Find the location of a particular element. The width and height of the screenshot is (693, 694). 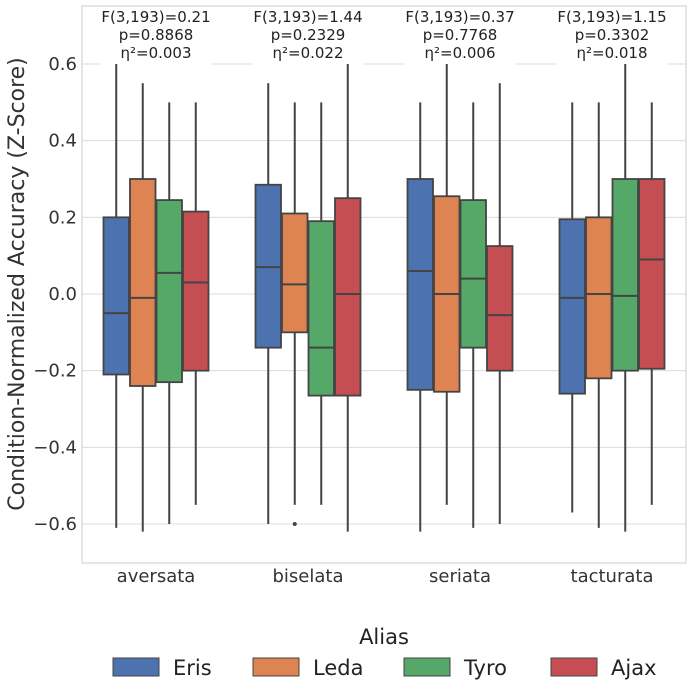

box-leda-aversata is located at coordinates (143, 307).